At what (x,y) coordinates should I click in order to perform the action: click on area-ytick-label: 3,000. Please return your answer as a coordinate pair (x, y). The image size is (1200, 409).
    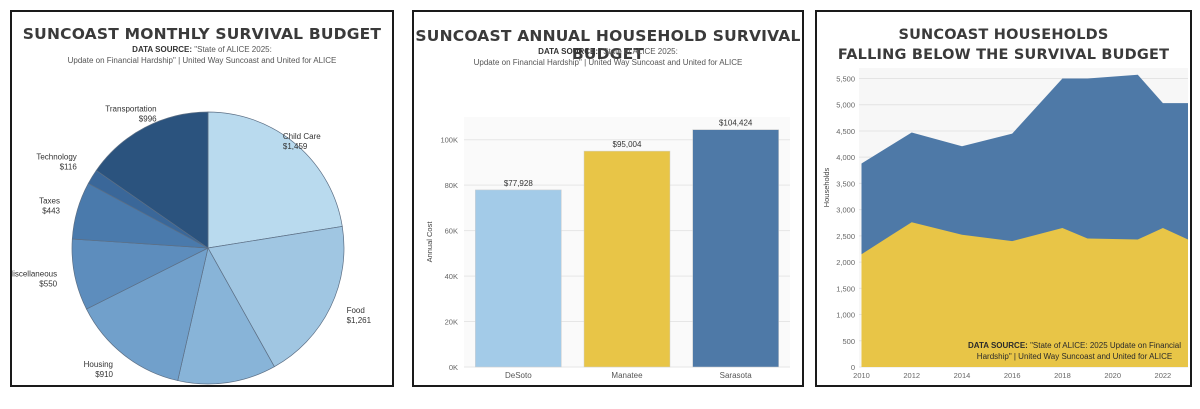
    Looking at the image, I should click on (845, 210).